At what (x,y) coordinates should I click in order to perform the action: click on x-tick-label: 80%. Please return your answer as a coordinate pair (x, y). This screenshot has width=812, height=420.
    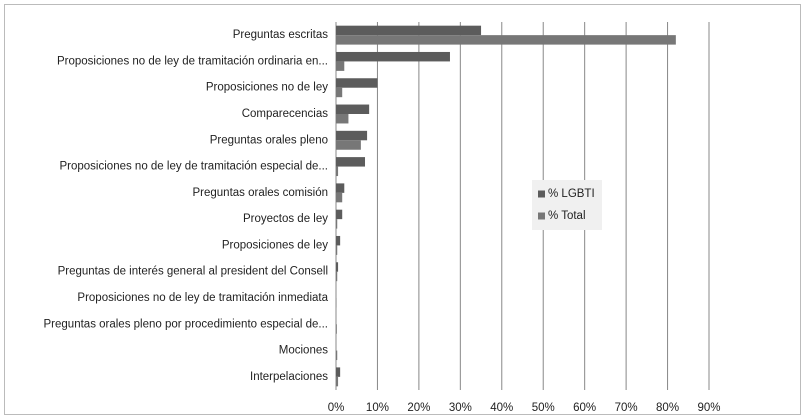
    Looking at the image, I should click on (667, 408).